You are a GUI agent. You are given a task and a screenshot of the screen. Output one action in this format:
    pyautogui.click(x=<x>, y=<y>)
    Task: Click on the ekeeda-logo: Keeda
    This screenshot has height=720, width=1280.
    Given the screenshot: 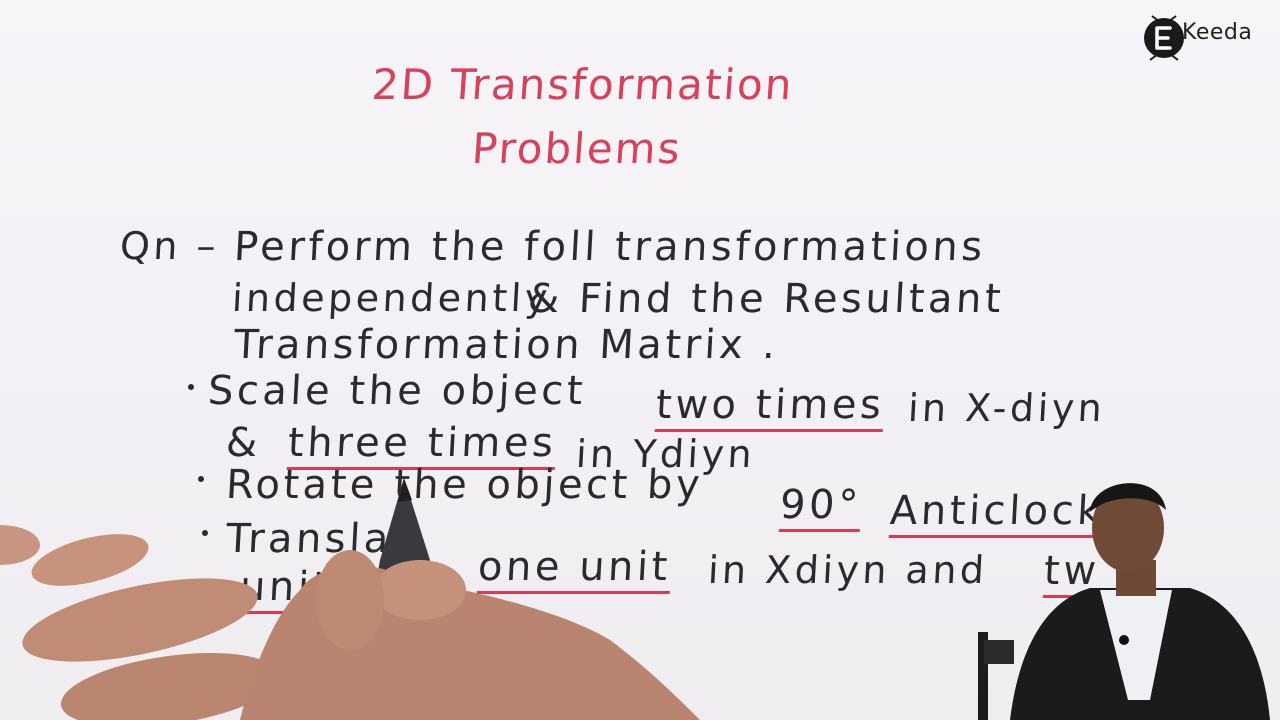 What is the action you would take?
    pyautogui.click(x=1205, y=37)
    